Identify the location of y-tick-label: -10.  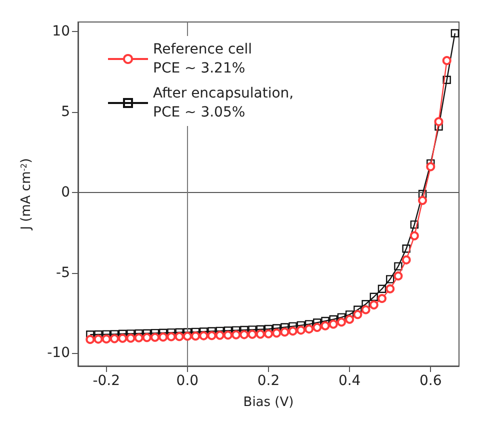
(58, 353).